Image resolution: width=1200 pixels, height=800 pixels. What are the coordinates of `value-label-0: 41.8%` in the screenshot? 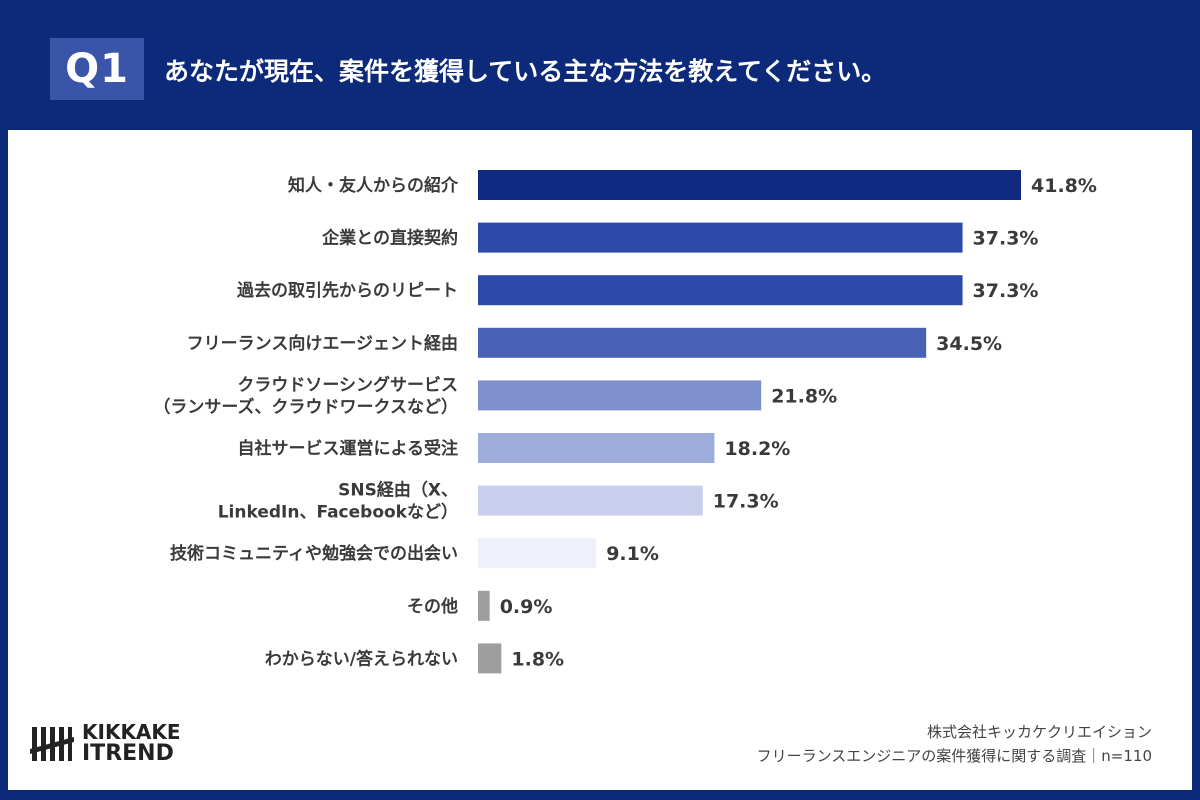 It's located at (1064, 186).